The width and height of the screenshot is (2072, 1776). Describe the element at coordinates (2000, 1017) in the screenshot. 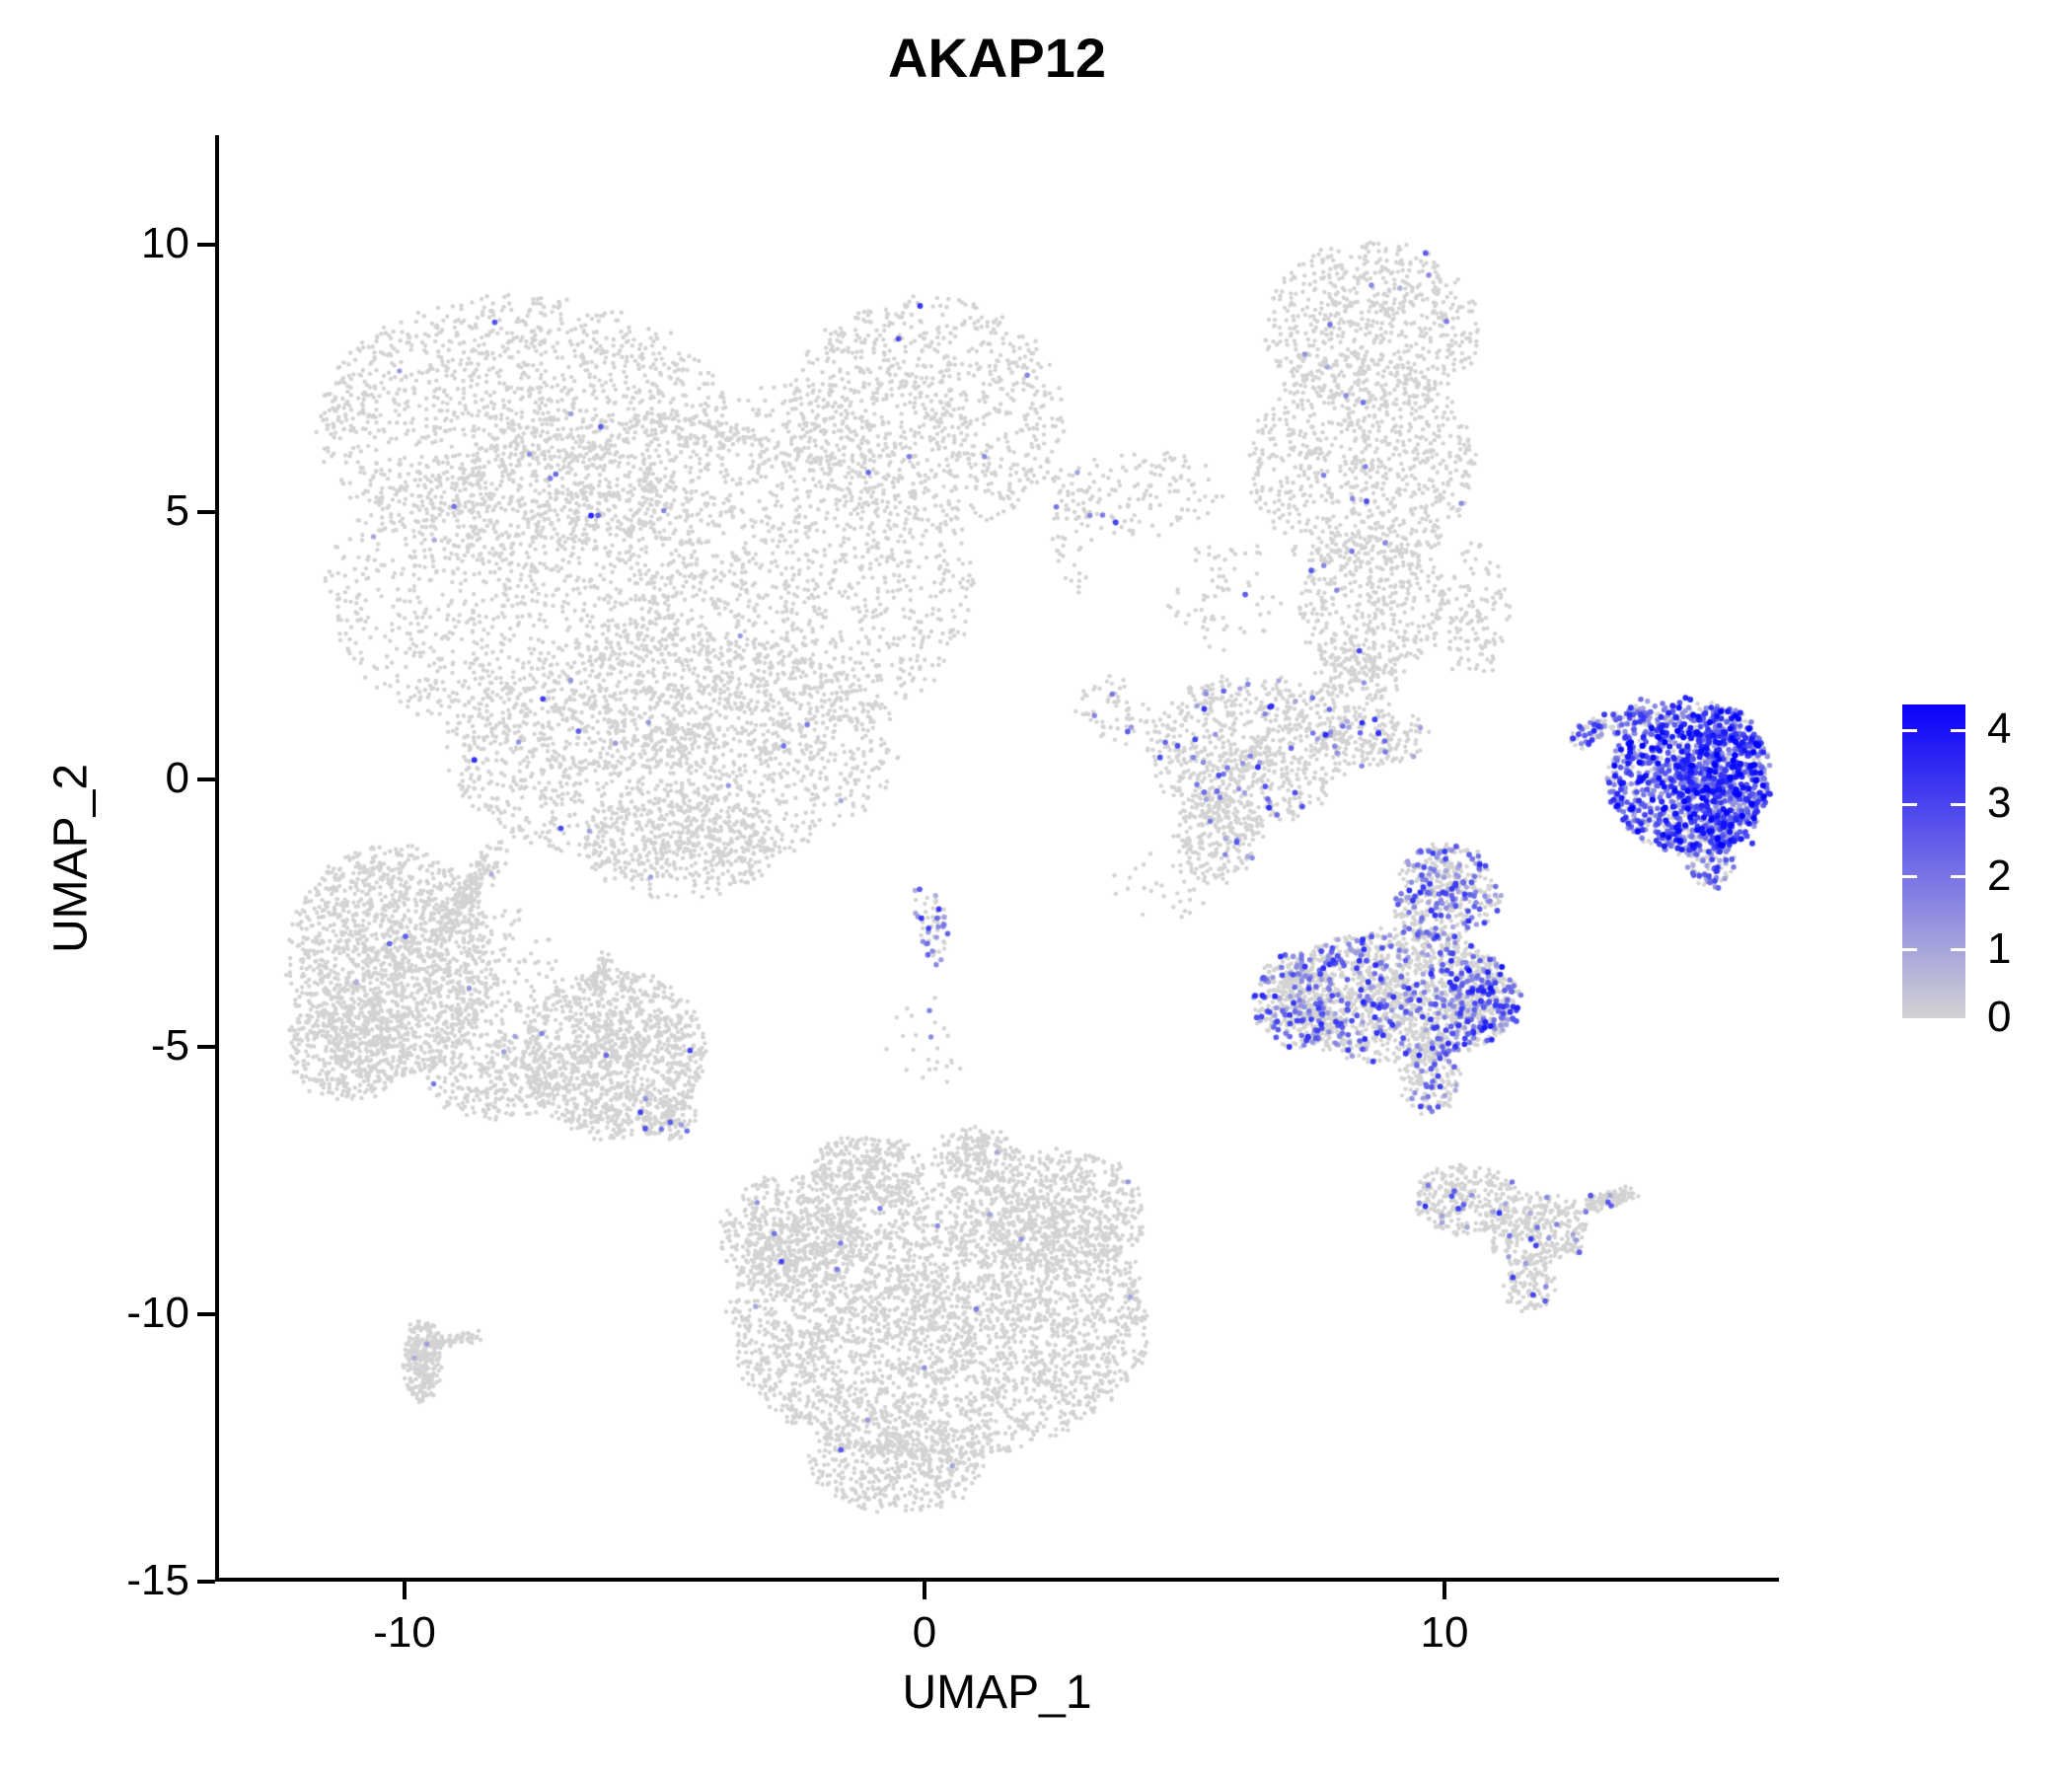

I see `colorbar-tick-label: 0` at that location.